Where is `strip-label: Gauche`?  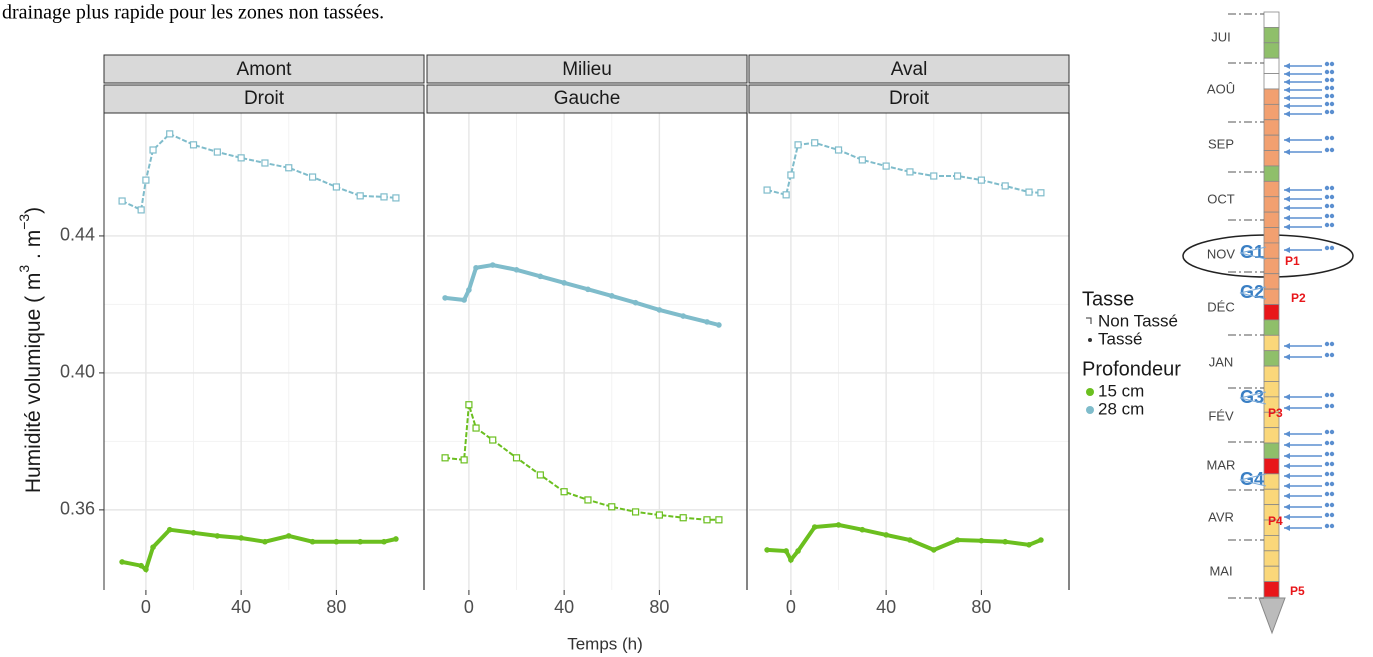 strip-label: Gauche is located at coordinates (587, 98).